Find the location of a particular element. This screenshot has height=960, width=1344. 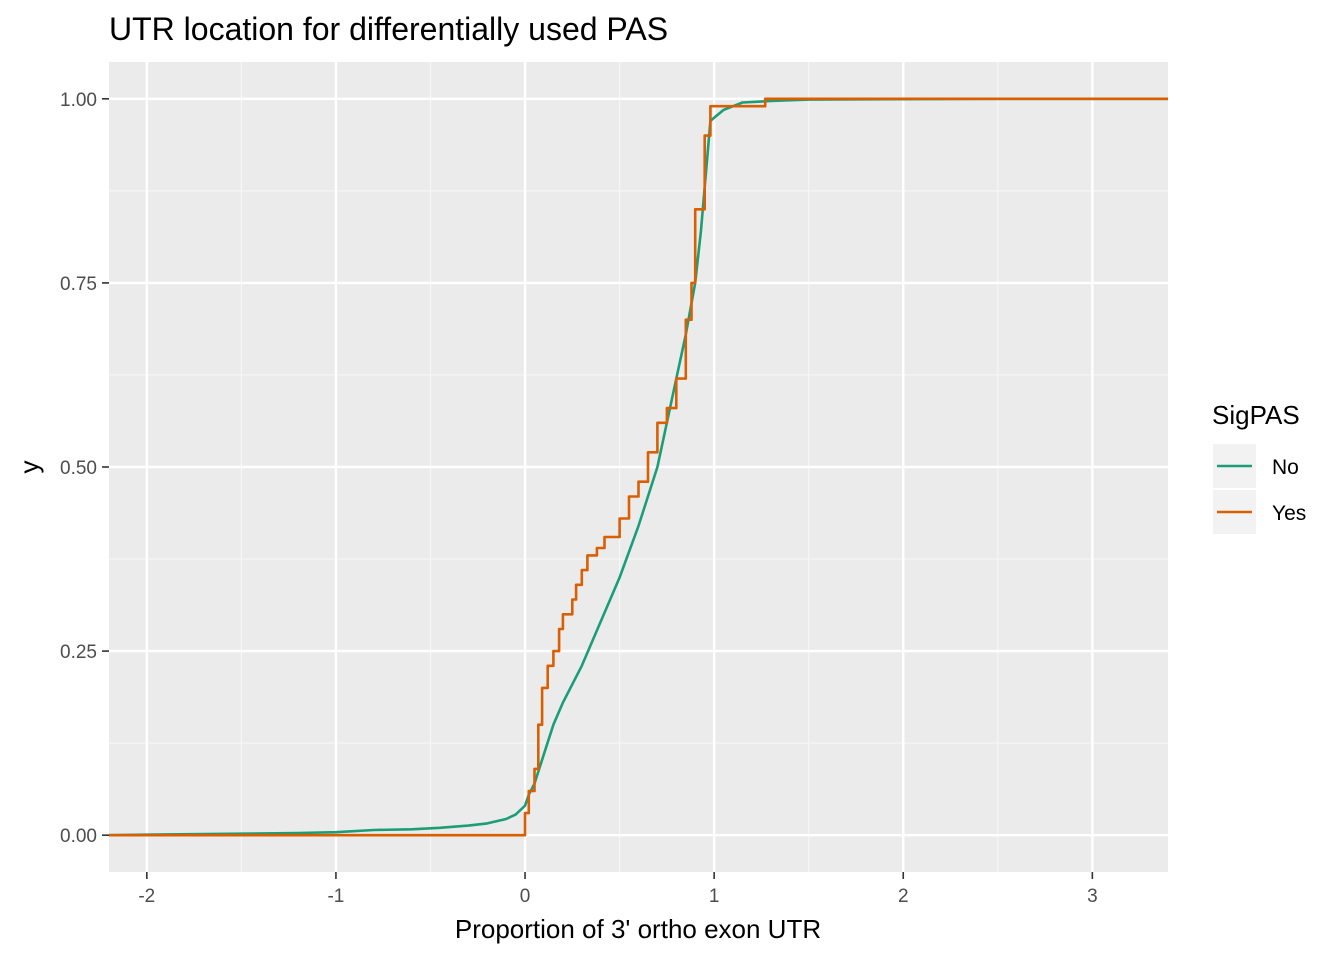

x-tick-label: 1 is located at coordinates (714, 896).